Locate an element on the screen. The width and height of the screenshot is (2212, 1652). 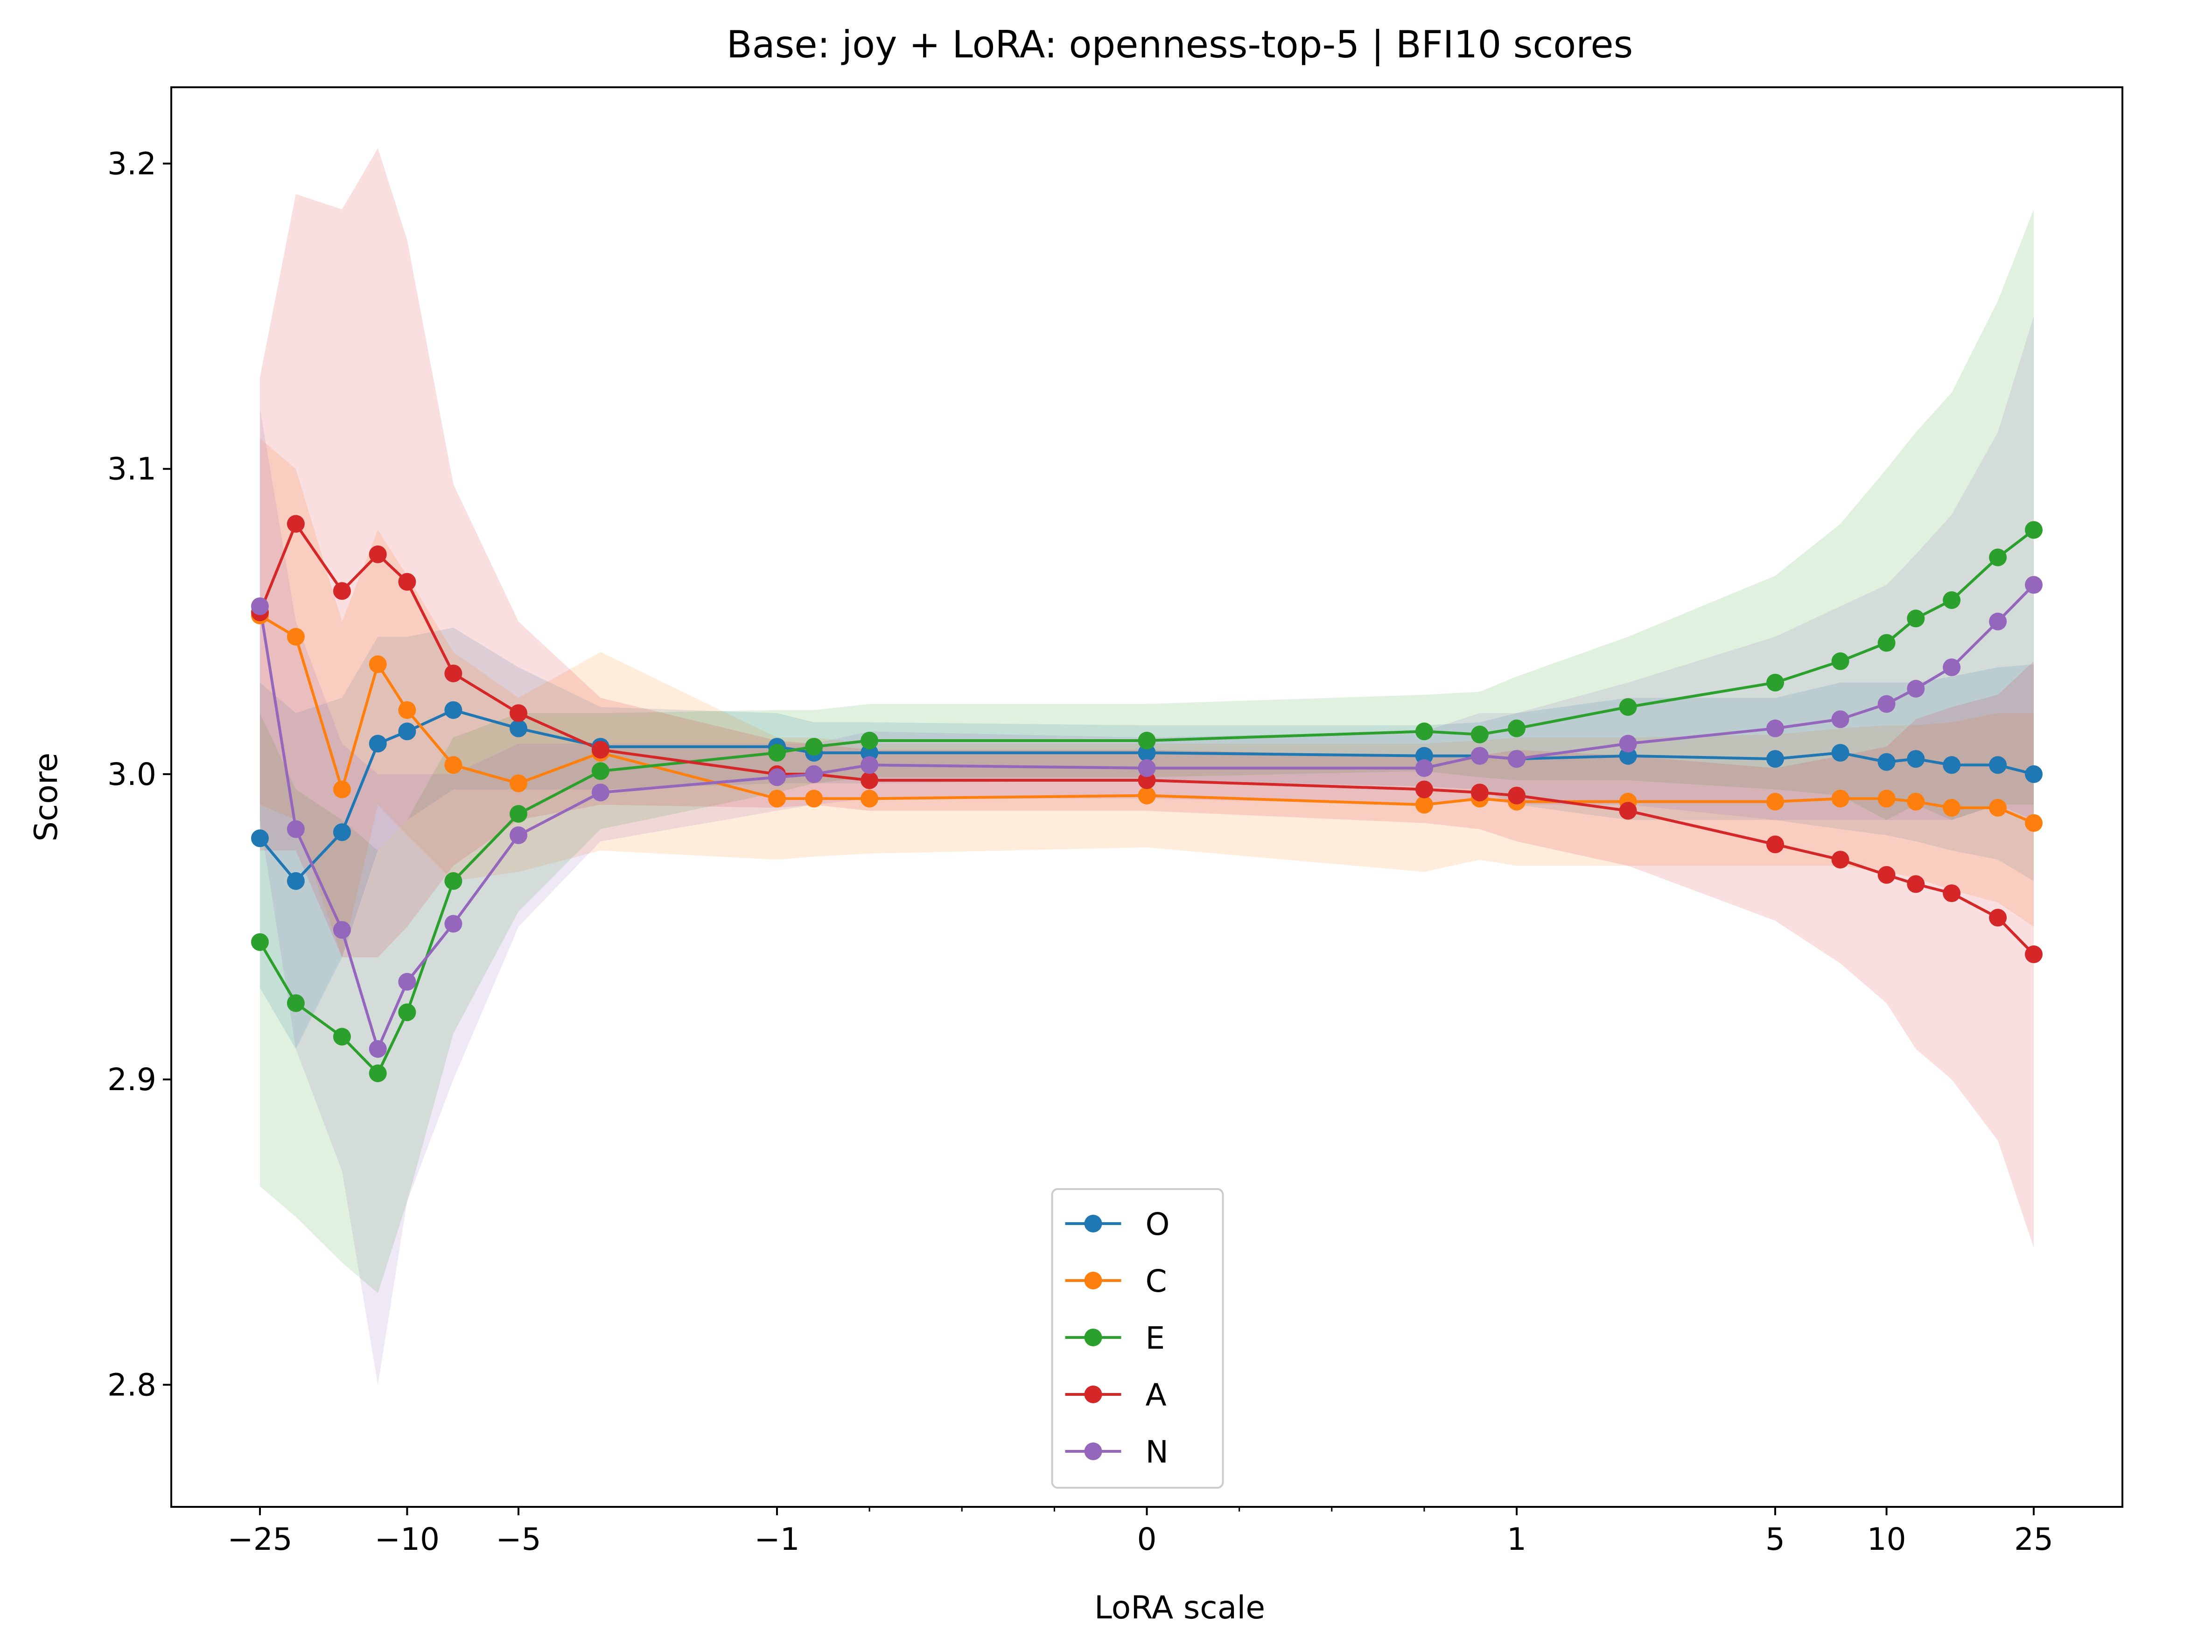
y-tick-label: 3.2 is located at coordinates (131, 164).